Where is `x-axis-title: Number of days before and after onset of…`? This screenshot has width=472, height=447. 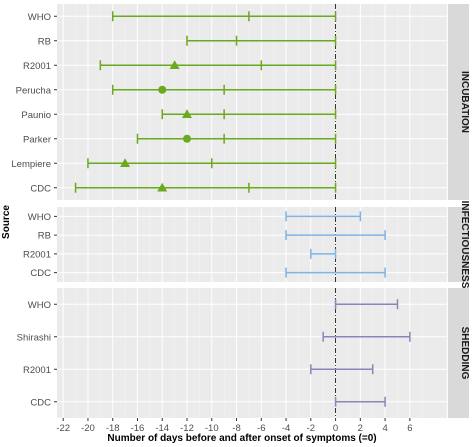
x-axis-title: Number of days before and after onset of… is located at coordinates (241, 438).